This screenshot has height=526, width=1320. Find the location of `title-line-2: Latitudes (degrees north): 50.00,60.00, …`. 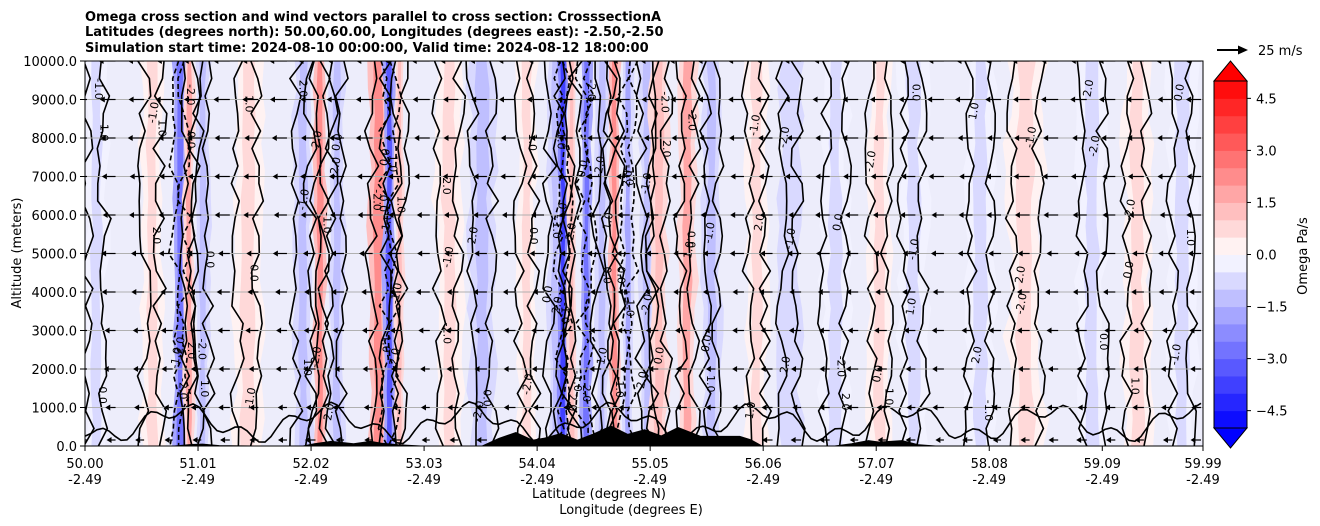

title-line-2: Latitudes (degrees north): 50.00,60.00, … is located at coordinates (374, 32).